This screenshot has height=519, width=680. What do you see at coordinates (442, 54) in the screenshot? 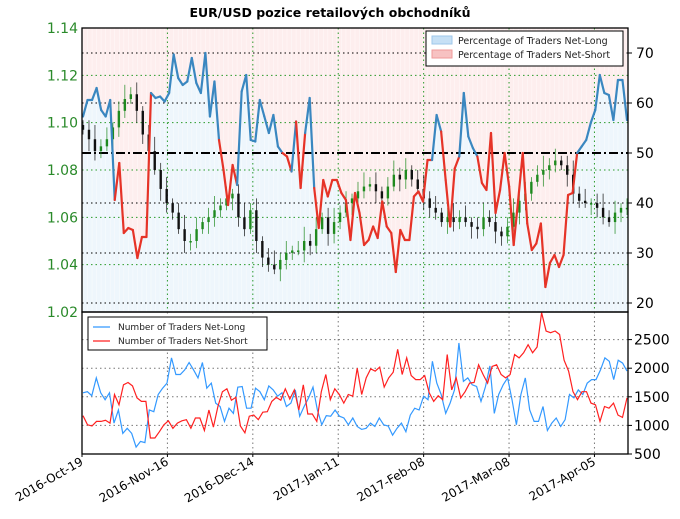
I see `legend-swatch-net-short` at bounding box center [442, 54].